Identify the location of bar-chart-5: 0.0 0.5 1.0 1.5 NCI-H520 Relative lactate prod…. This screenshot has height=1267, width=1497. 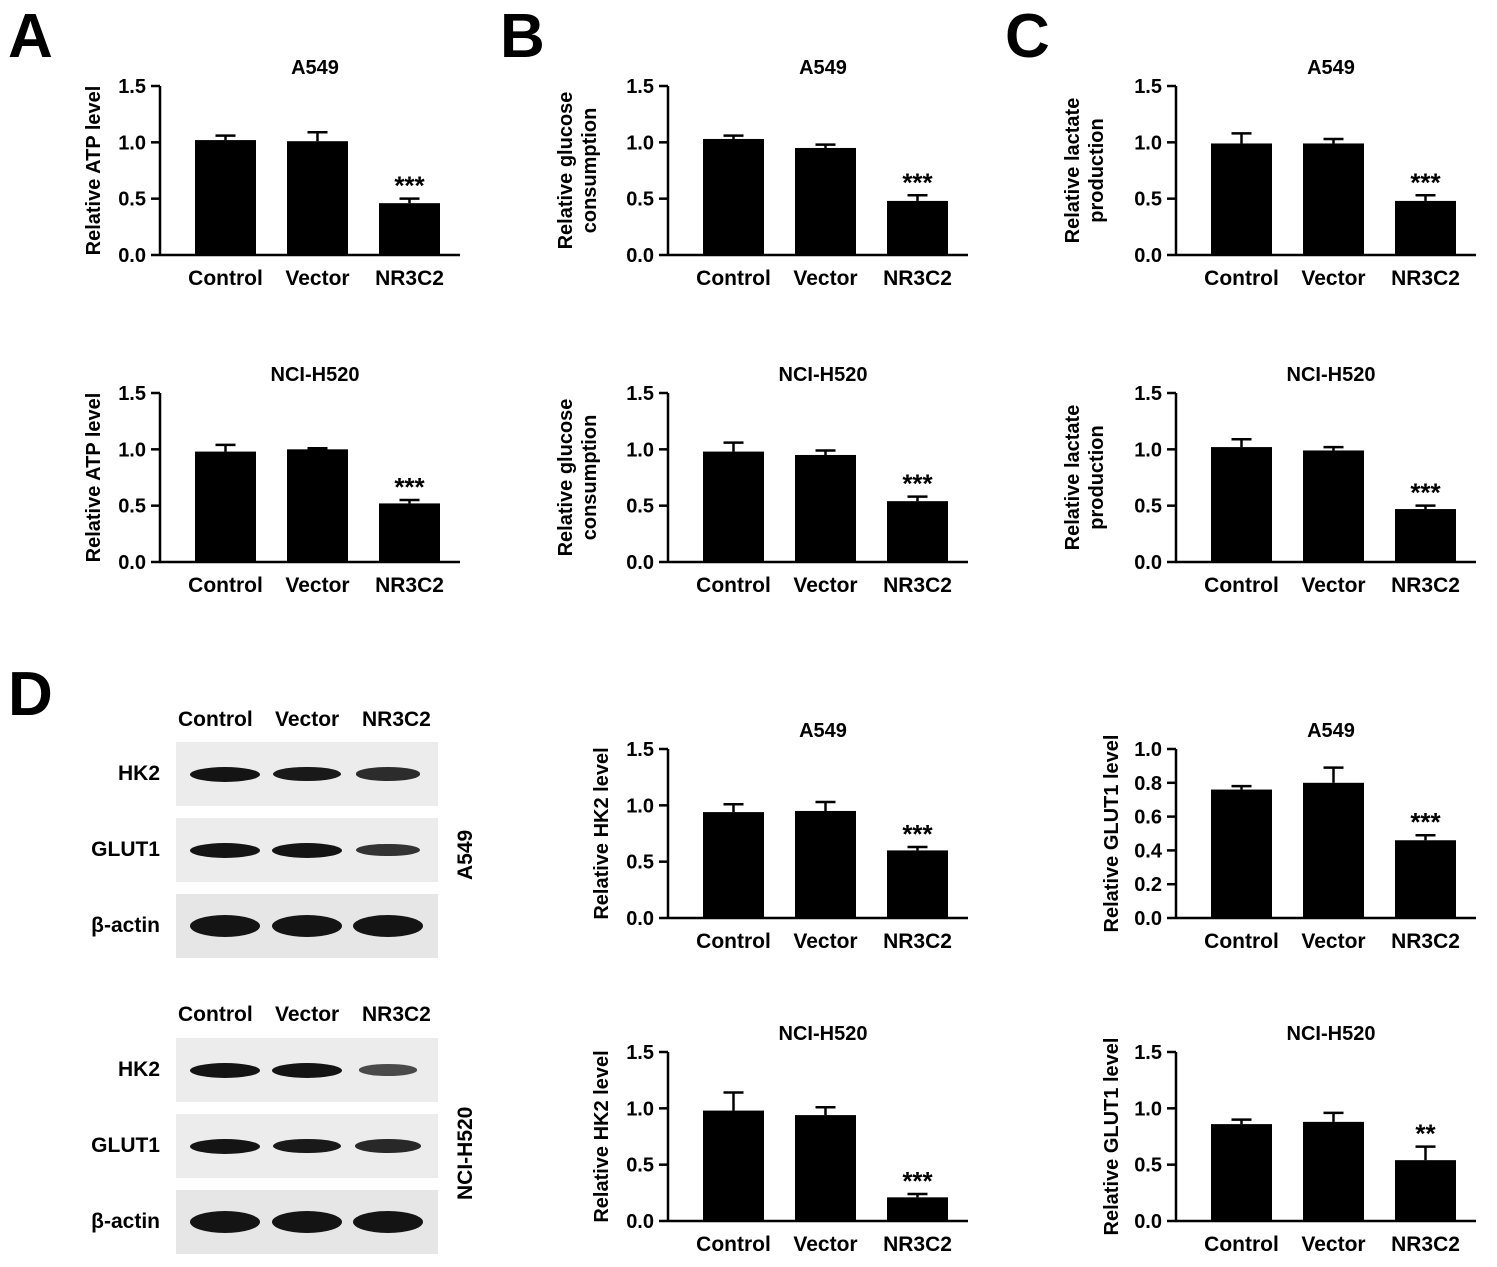
(1269, 480).